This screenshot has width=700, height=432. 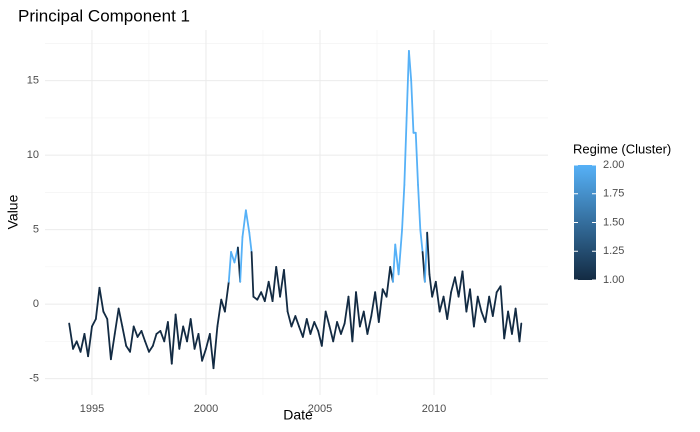 What do you see at coordinates (622, 148) in the screenshot?
I see `legend-title: Regime (Cluster)` at bounding box center [622, 148].